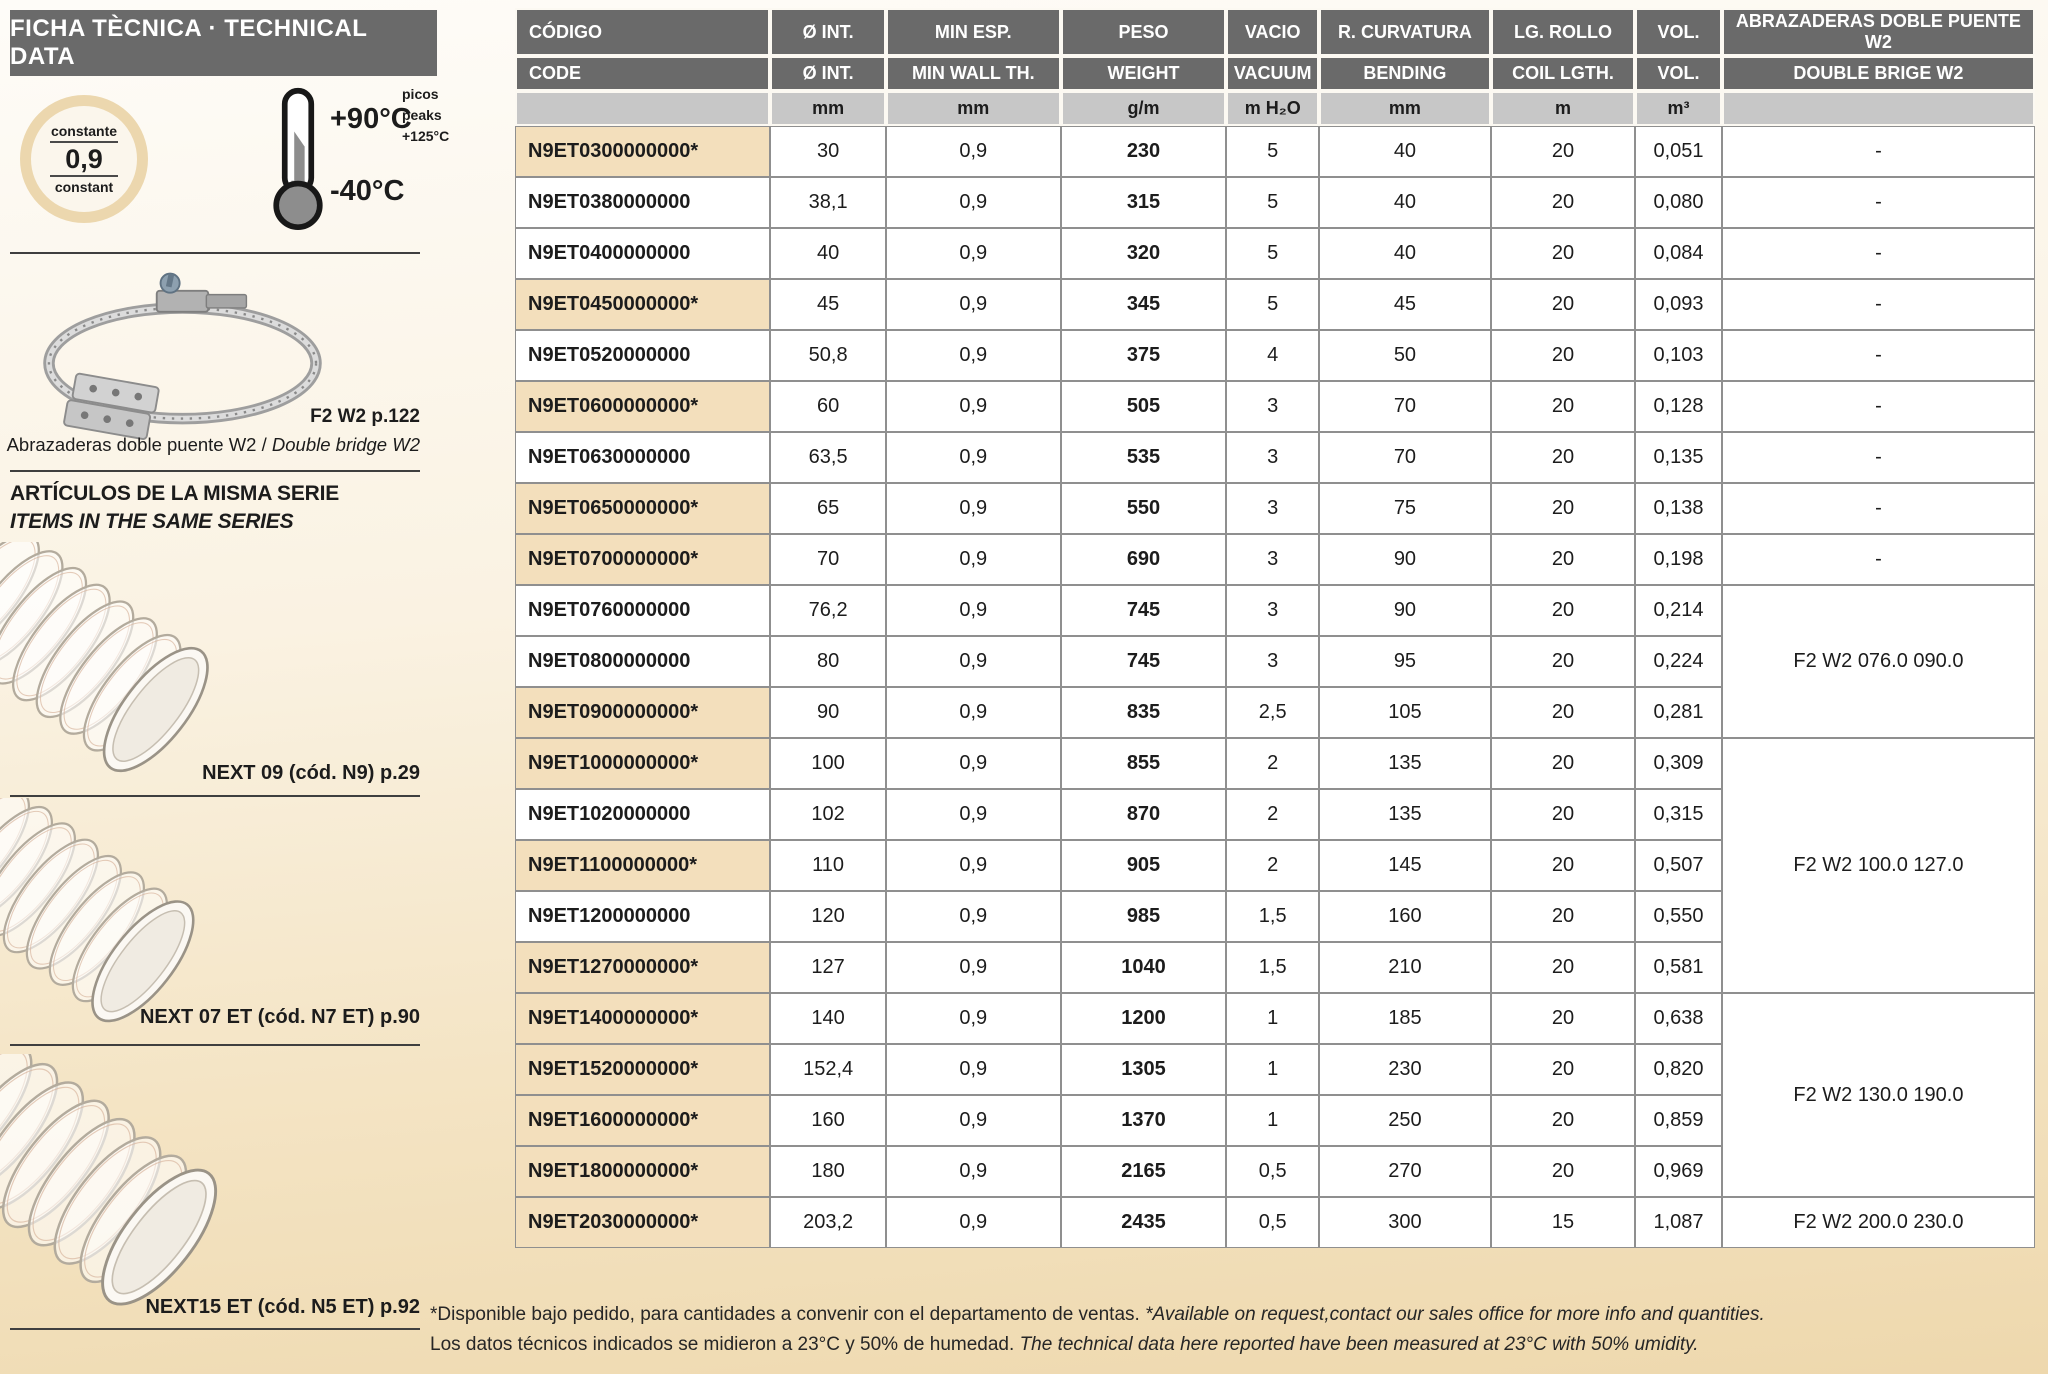  Describe the element at coordinates (1275, 406) in the screenshot. I see `table-row: N9ET0600000000* 60 0,9 505 3 70 20 0,128-` at that location.